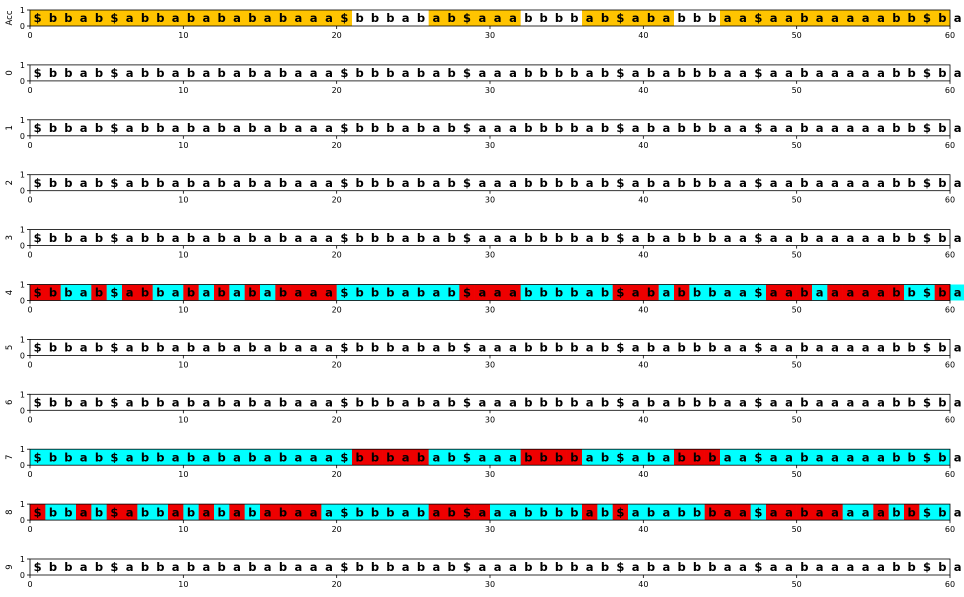  Describe the element at coordinates (337, 474) in the screenshot. I see `x-tick-label: 20` at that location.